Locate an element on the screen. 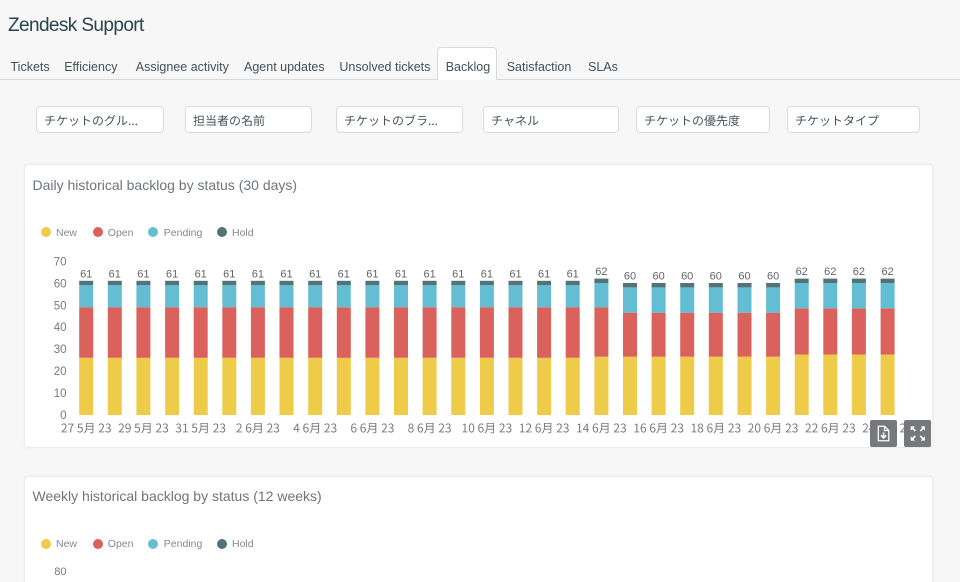  svg-text: 10 is located at coordinates (60, 394).